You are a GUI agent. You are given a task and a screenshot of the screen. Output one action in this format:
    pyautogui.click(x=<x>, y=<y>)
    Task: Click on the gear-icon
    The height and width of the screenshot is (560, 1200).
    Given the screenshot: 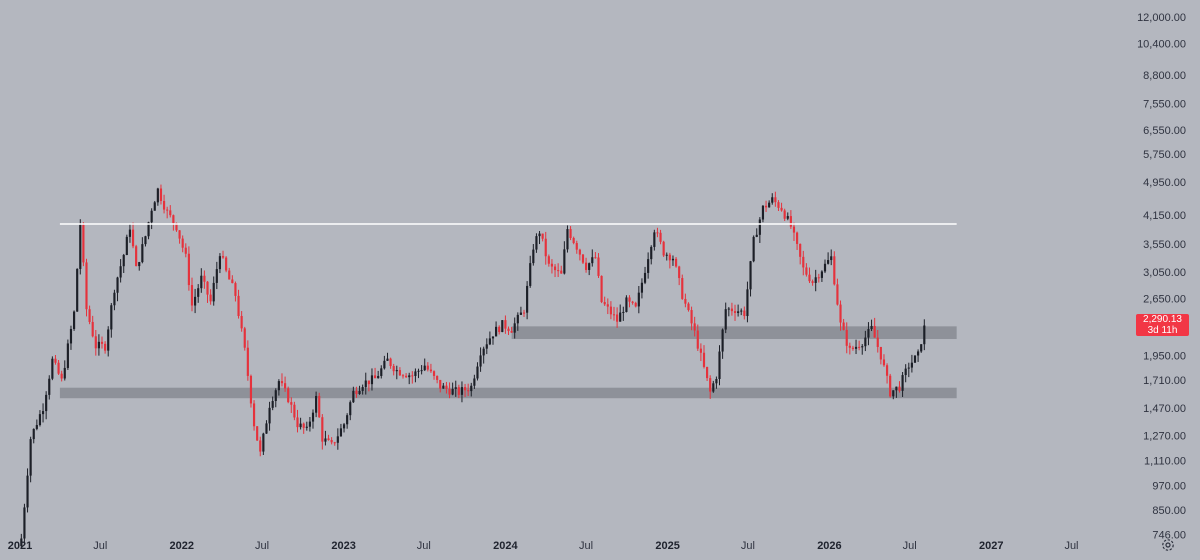 What is the action you would take?
    pyautogui.click(x=1168, y=545)
    